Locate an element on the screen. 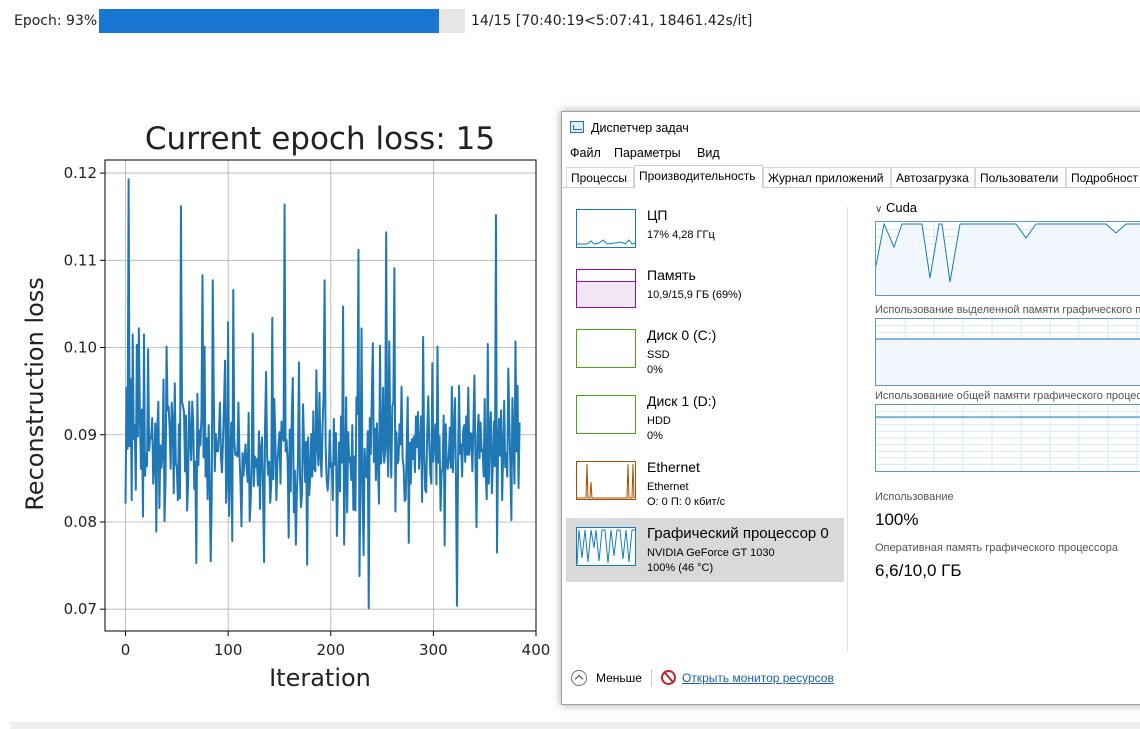 The image size is (1140, 729). memory-fill is located at coordinates (606, 294).